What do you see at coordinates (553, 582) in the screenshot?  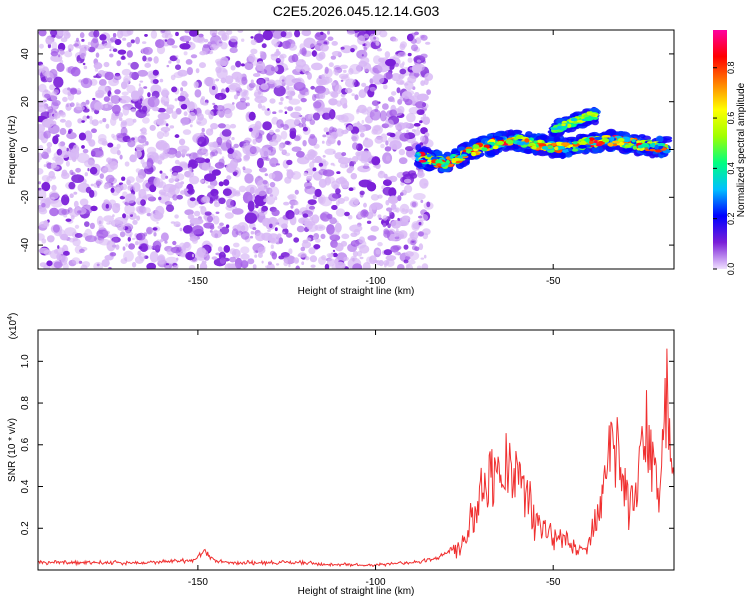 I see `snr-x-tick-label: -50` at bounding box center [553, 582].